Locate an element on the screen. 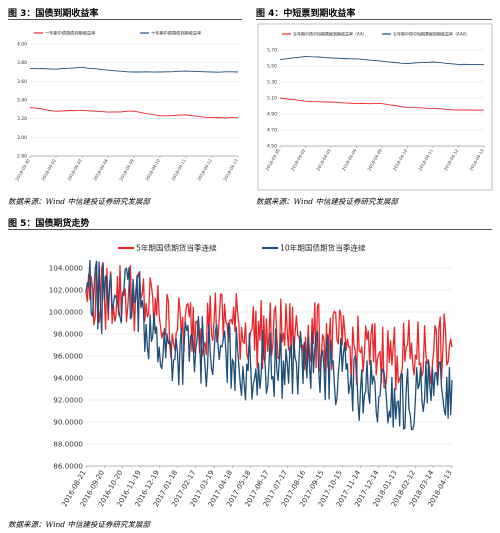 The width and height of the screenshot is (500, 533). fig3-ytick-label: 3.00 is located at coordinates (22, 138).